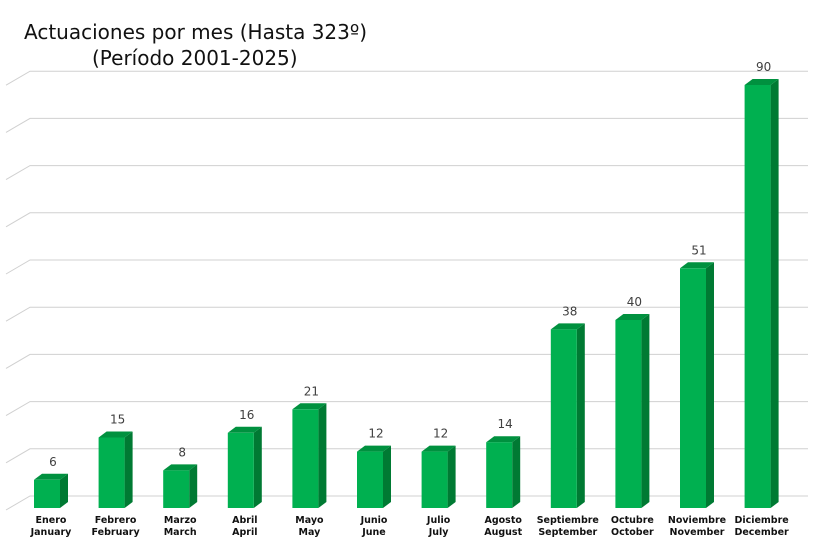  What do you see at coordinates (51, 532) in the screenshot?
I see `category-label-en: January` at bounding box center [51, 532].